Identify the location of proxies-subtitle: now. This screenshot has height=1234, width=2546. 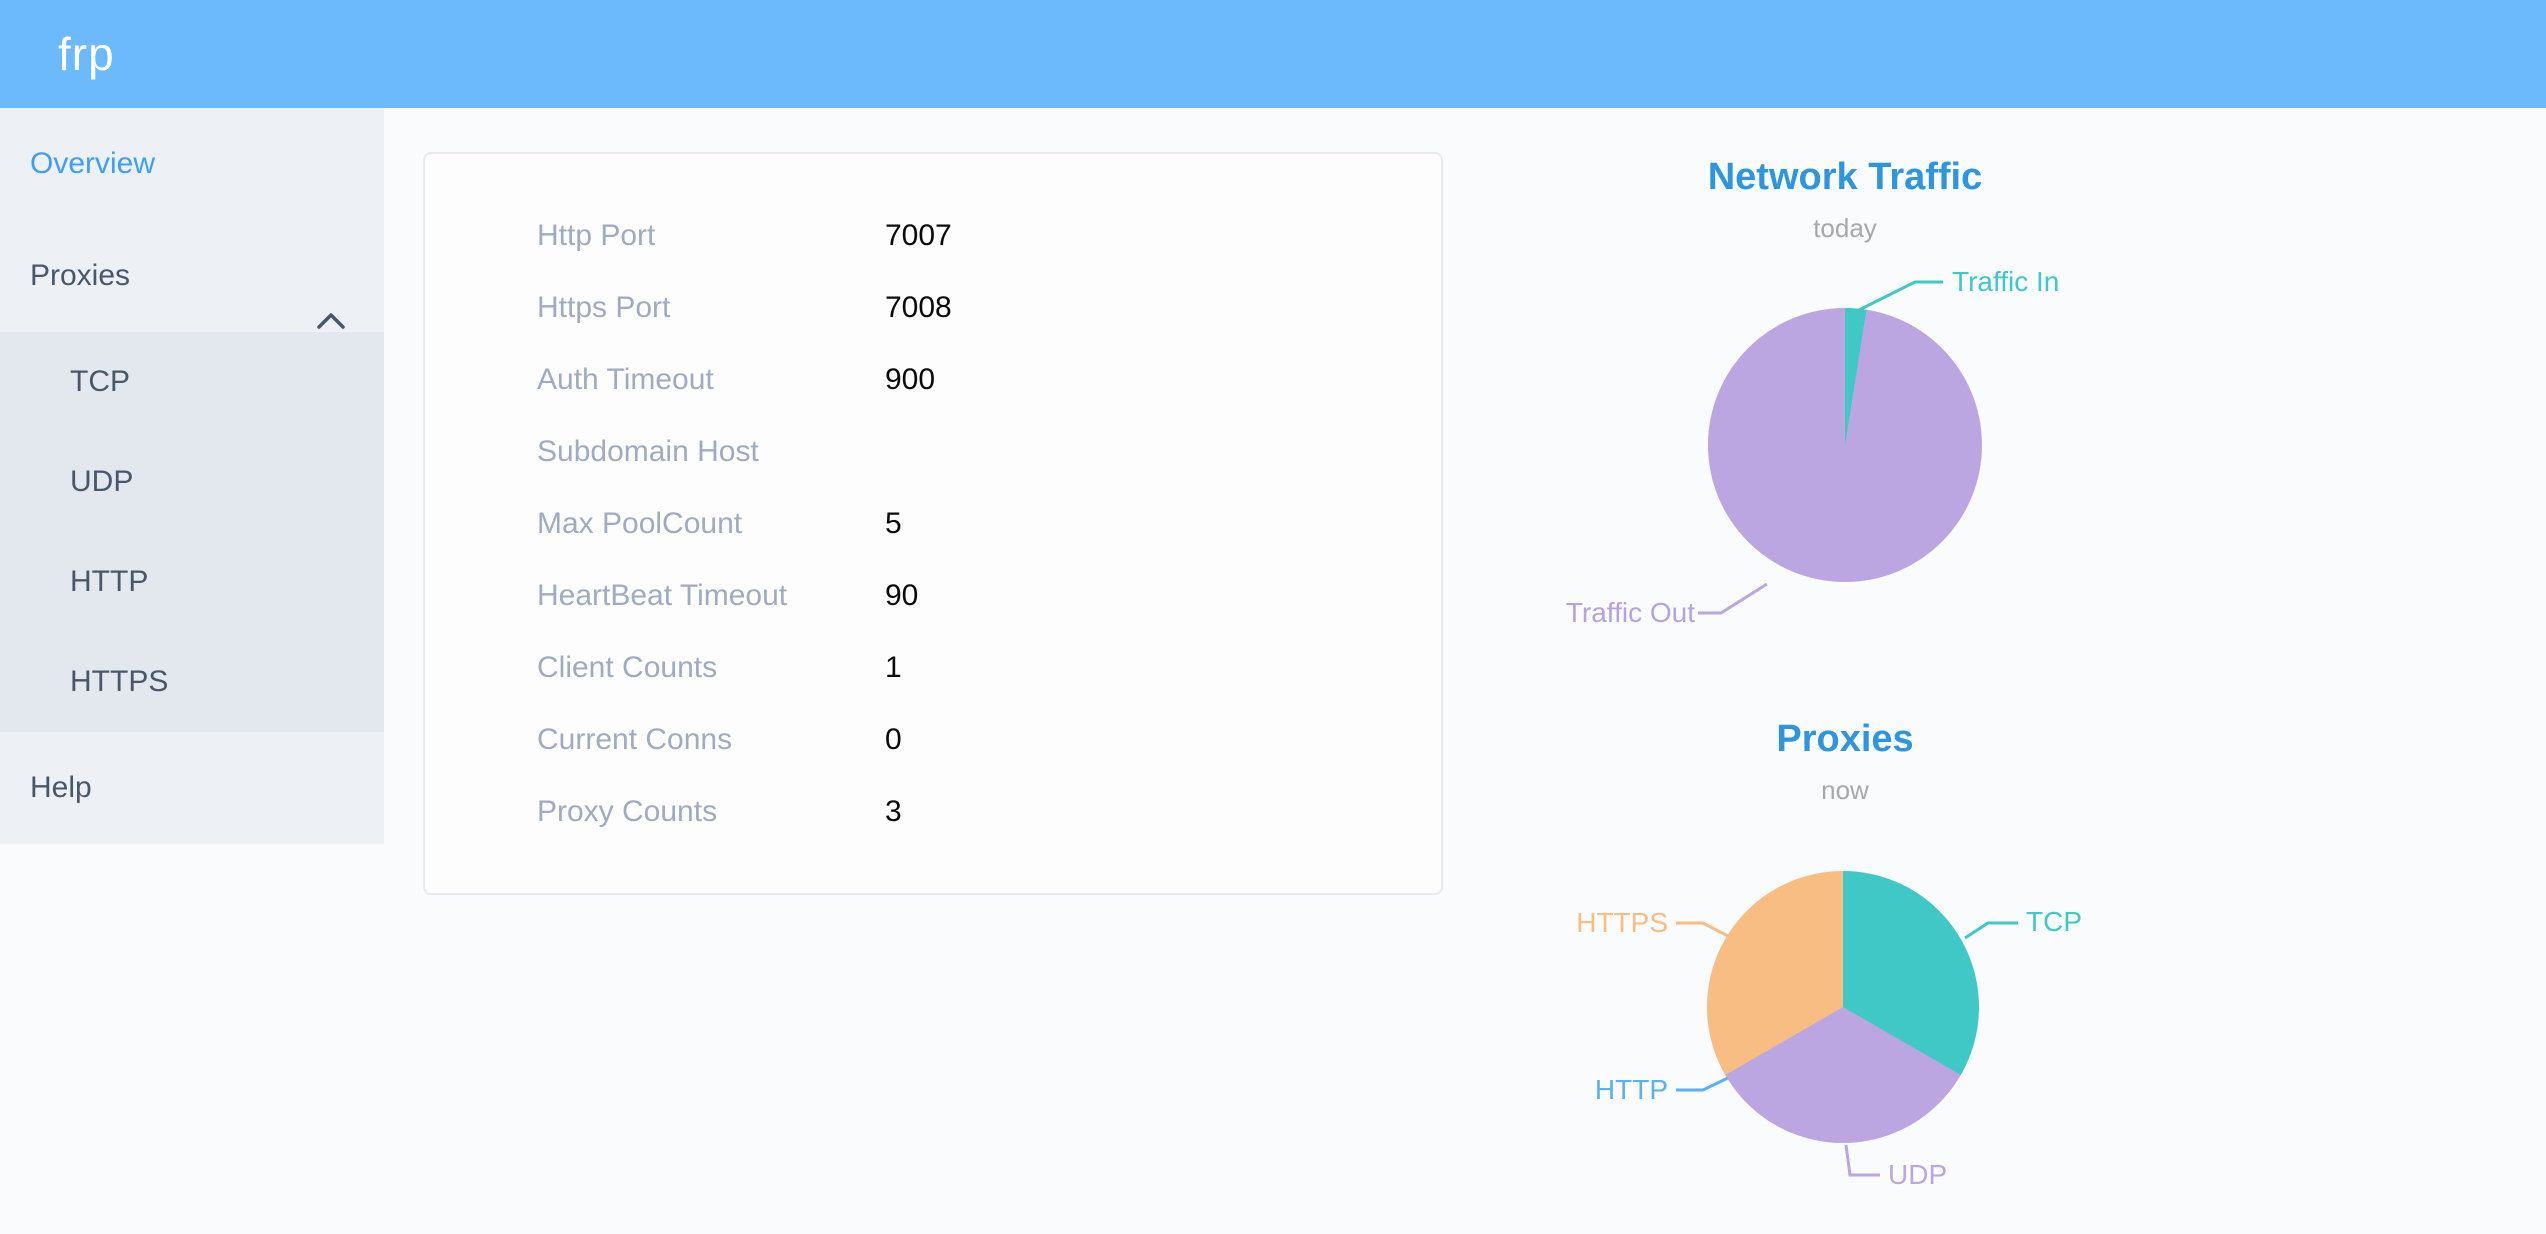
(1845, 790).